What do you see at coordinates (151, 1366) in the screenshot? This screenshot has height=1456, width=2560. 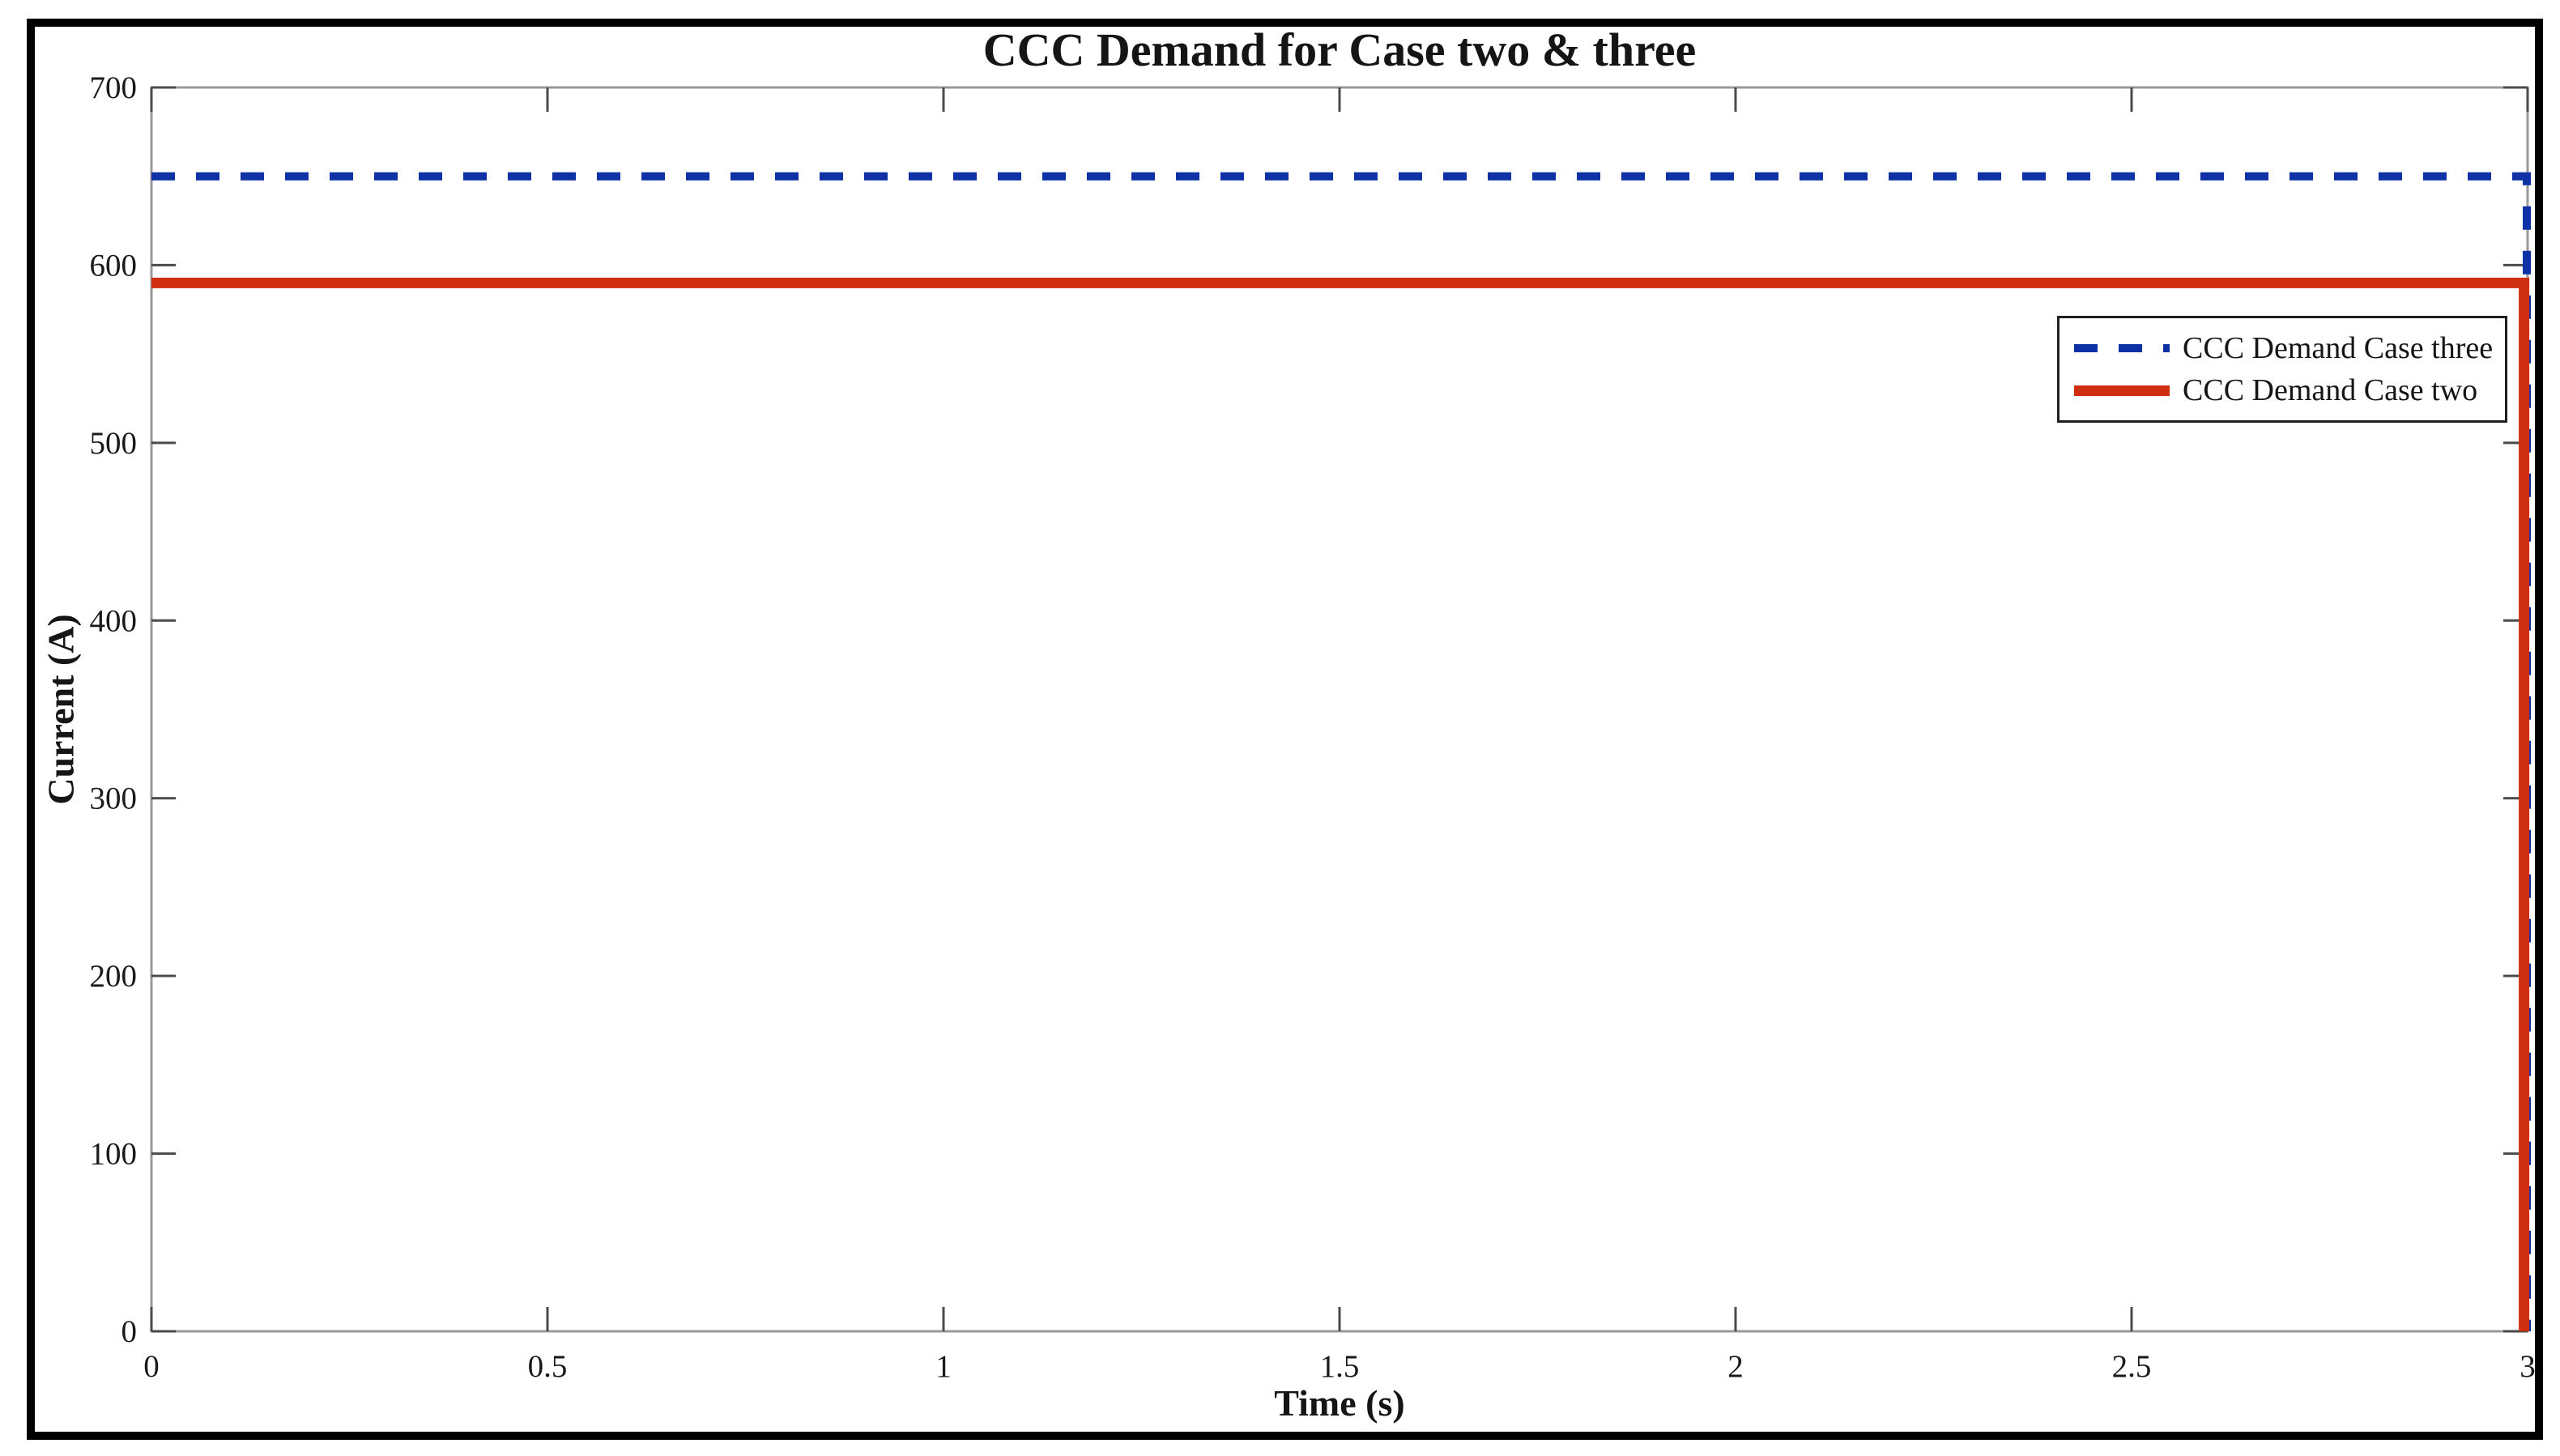 I see `x-tick-label: 0` at bounding box center [151, 1366].